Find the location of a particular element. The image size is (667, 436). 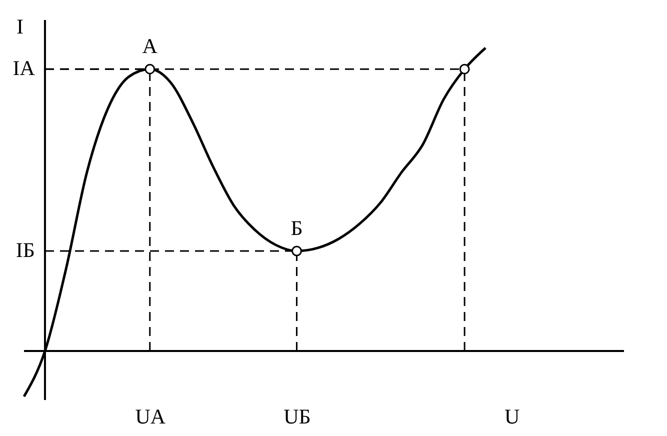

x-axis-title: U is located at coordinates (512, 416).